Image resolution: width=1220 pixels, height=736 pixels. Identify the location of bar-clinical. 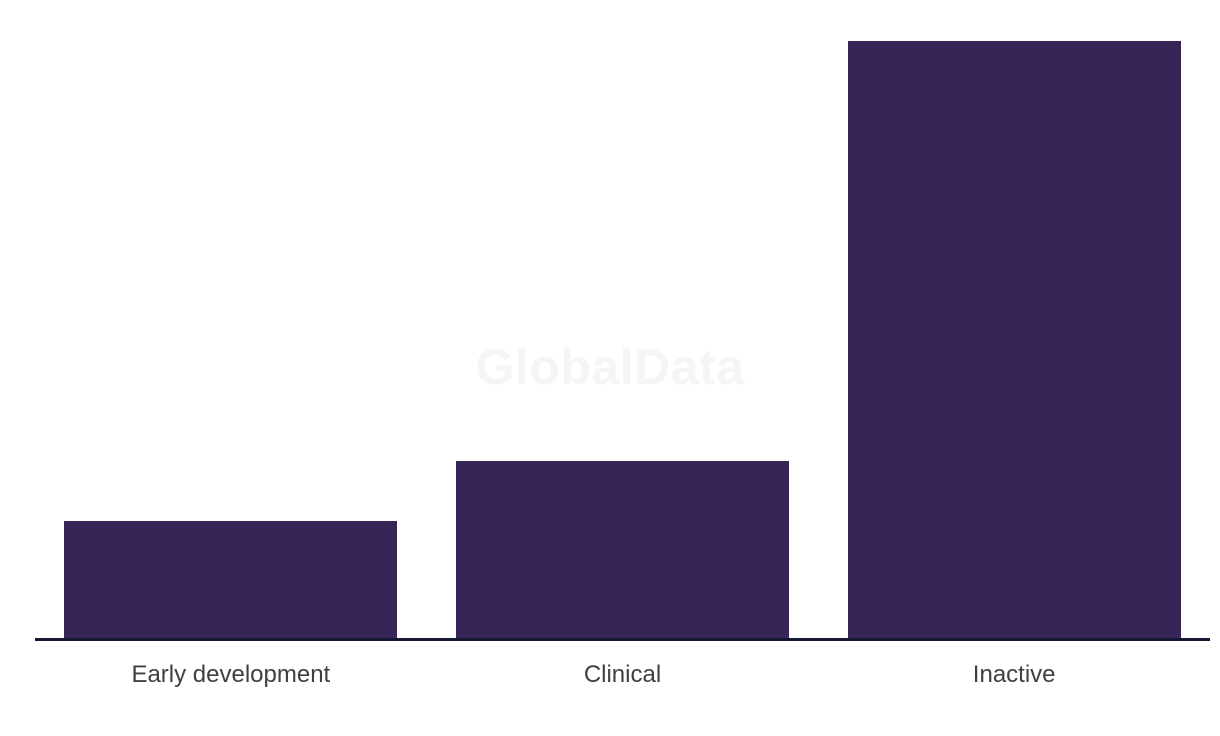
(622, 551).